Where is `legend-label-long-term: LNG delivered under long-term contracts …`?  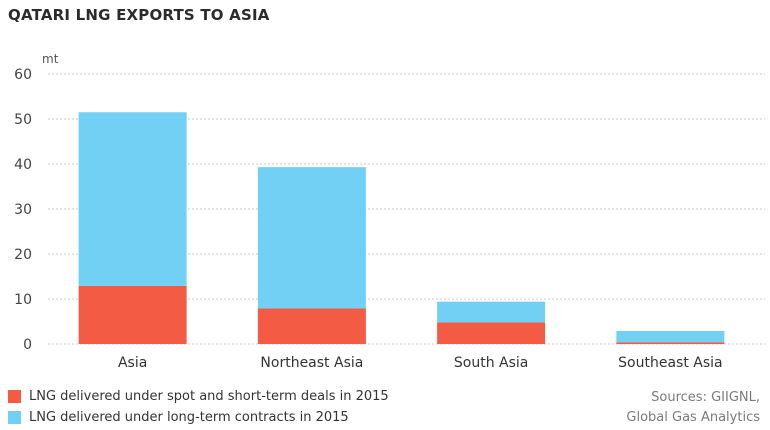 legend-label-long-term: LNG delivered under long-term contracts … is located at coordinates (189, 417).